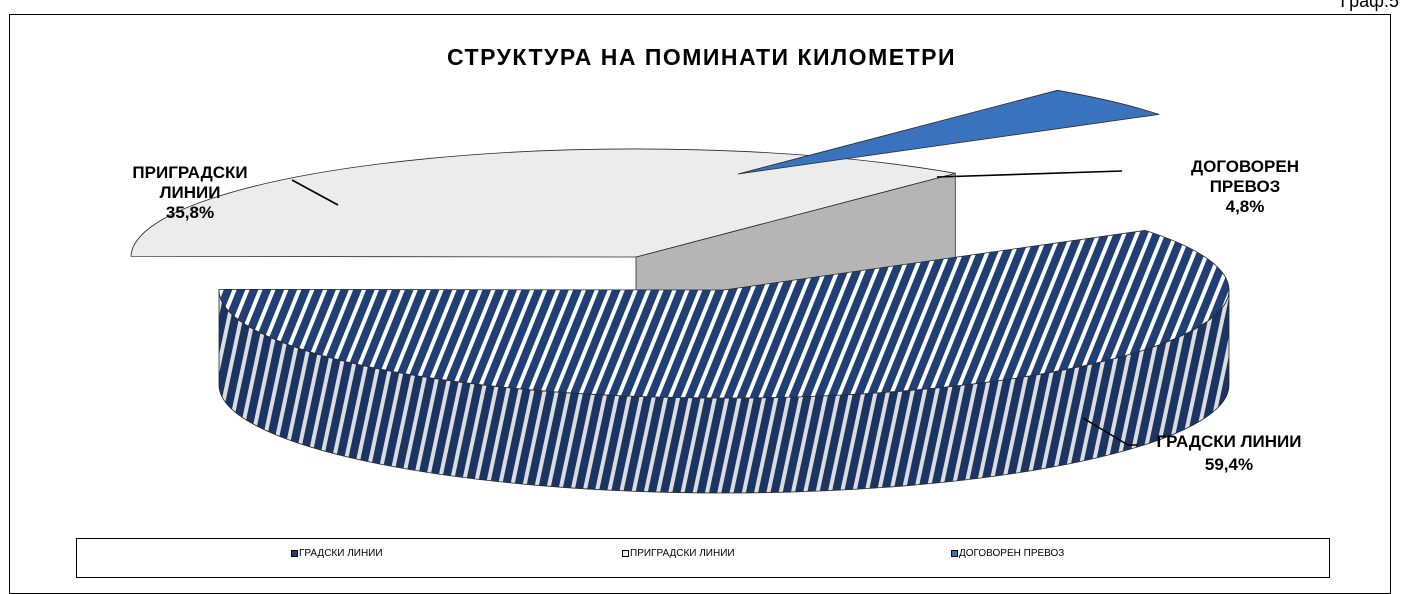  What do you see at coordinates (948, 132) in the screenshot?
I see `pie-slice-contract` at bounding box center [948, 132].